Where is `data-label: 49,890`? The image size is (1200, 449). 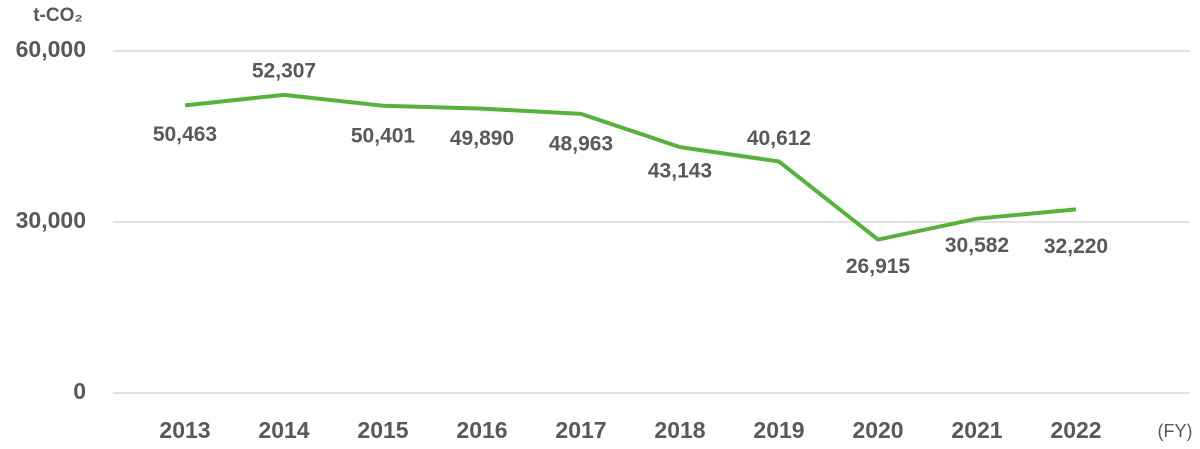 data-label: 49,890 is located at coordinates (482, 138).